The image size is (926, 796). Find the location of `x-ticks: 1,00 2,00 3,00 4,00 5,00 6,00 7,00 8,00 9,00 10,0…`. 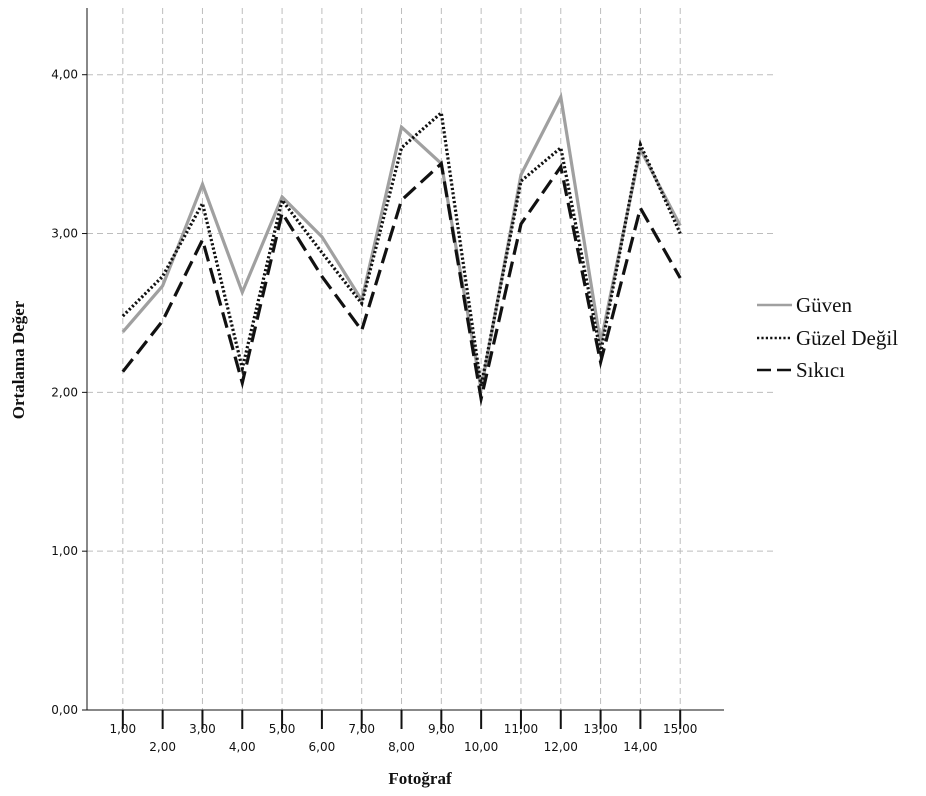

x-ticks: 1,00 2,00 3,00 4,00 5,00 6,00 7,00 8,00 9,00 10,0… is located at coordinates (403, 732).